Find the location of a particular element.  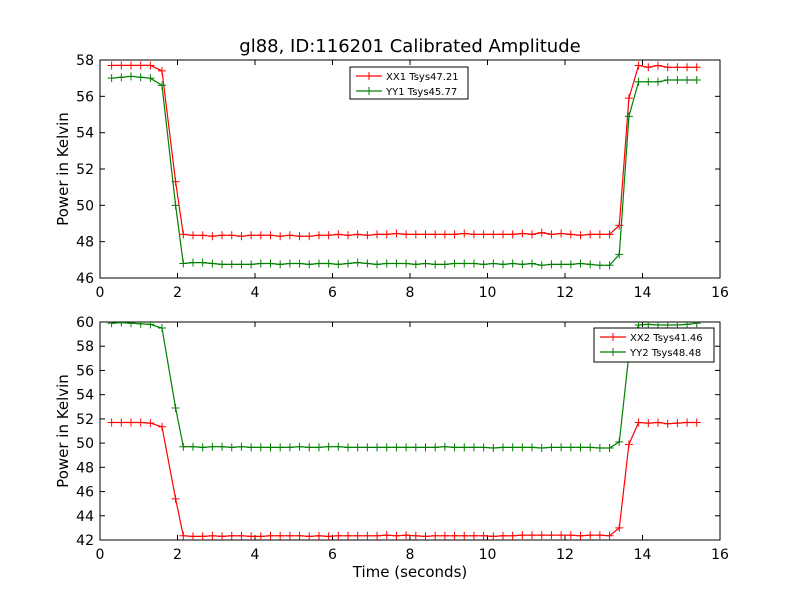

legend: XX1 Tsys47.21 YY1 Tsys45.77 is located at coordinates (409, 83).